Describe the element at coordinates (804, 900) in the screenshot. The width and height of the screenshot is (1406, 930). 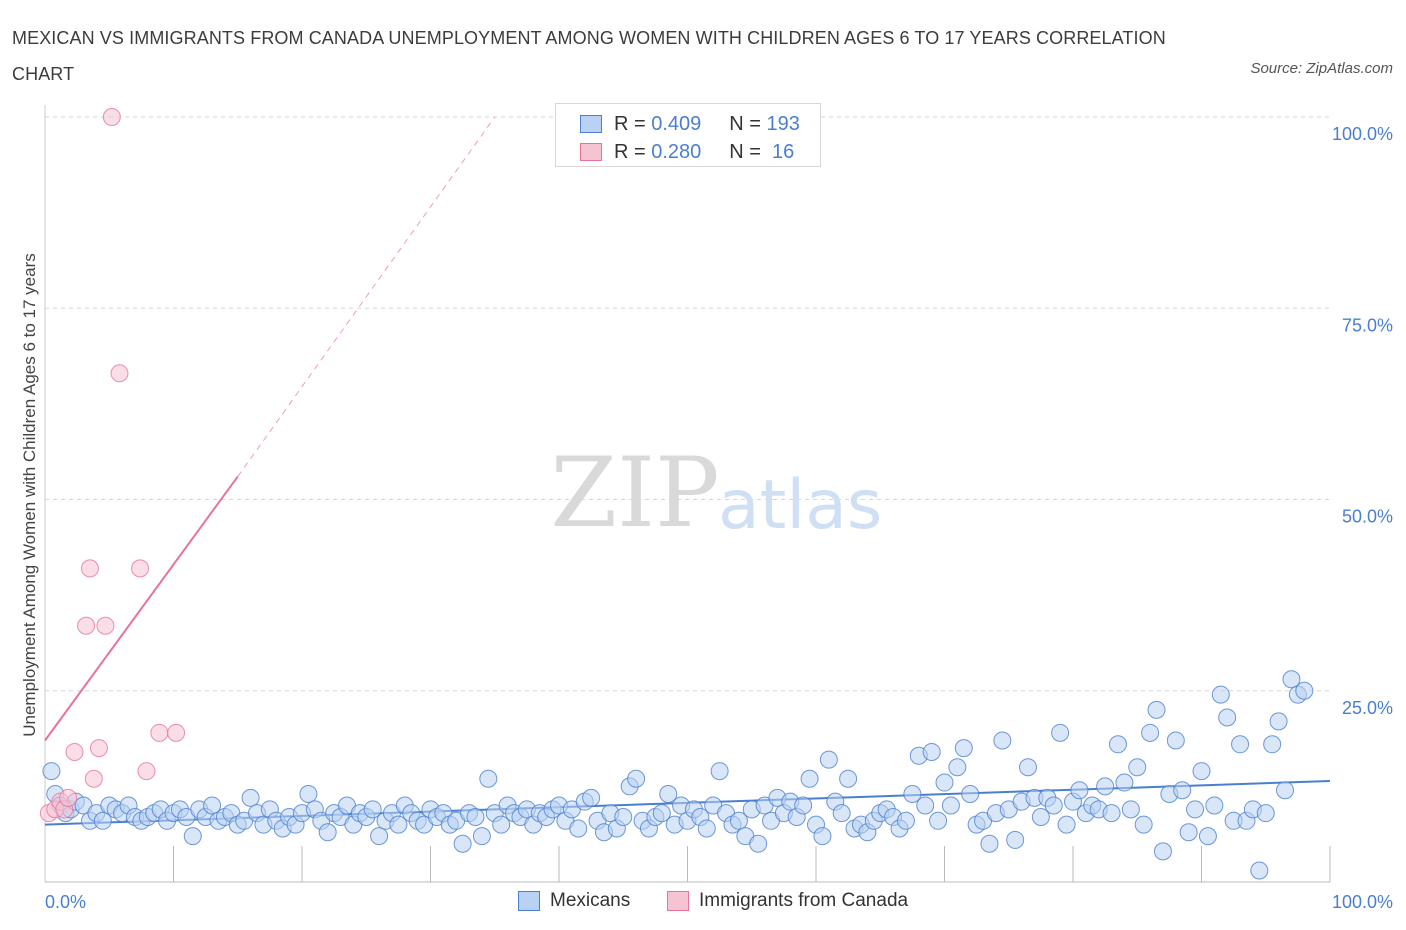
I see `series-legend-label: Immigrants from Canada` at that location.